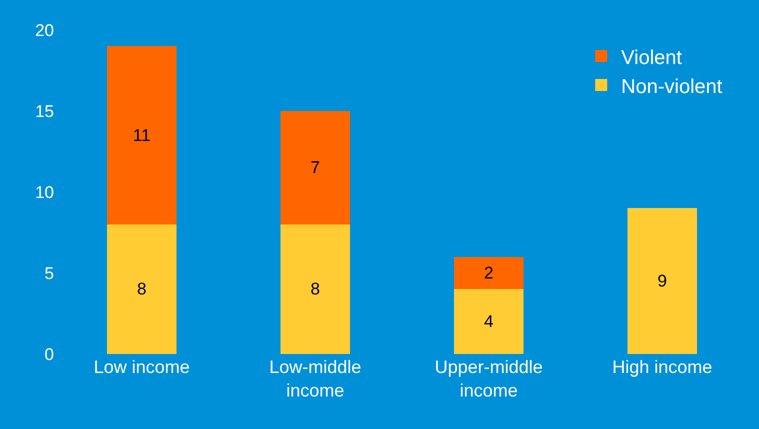 The width and height of the screenshot is (759, 429). Describe the element at coordinates (49, 273) in the screenshot. I see `y-tick-label: 5` at that location.